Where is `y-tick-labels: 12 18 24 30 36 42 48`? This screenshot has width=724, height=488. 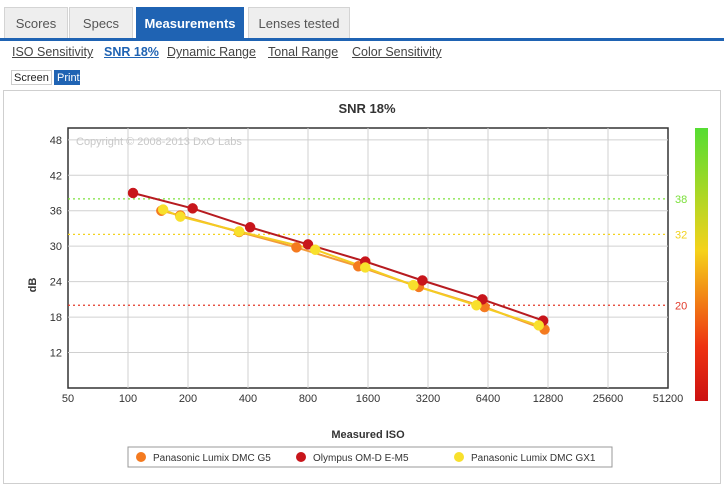 y-tick-labels: 12 18 24 30 36 42 48 is located at coordinates (56, 247).